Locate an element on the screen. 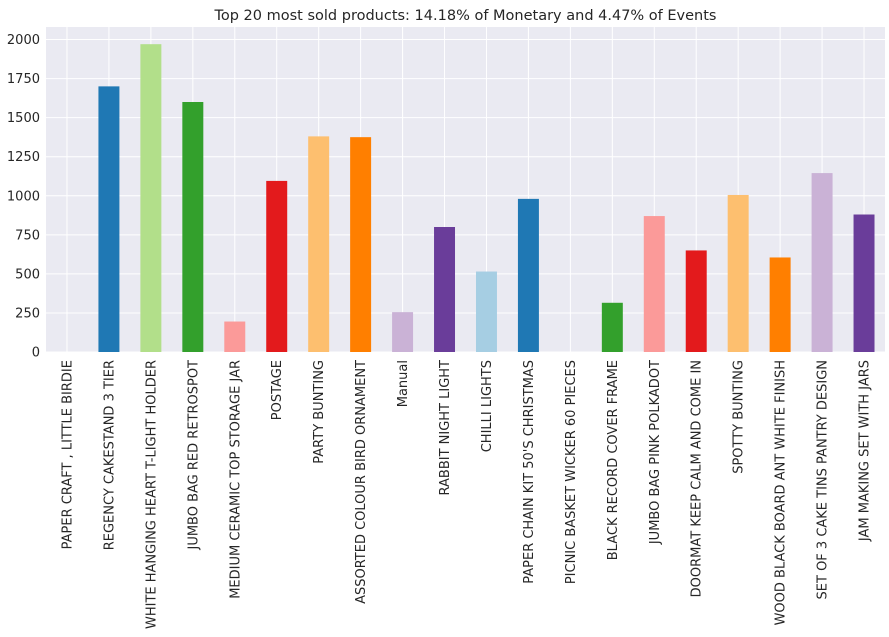  y-tick-label: 500 is located at coordinates (27, 274).